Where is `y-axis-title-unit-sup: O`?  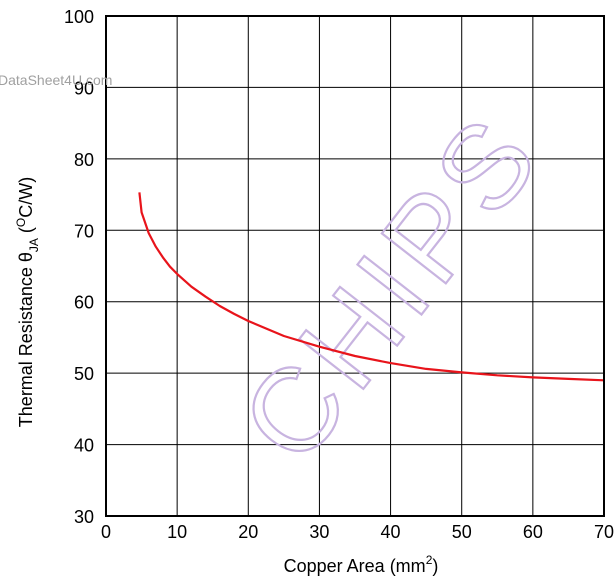 y-axis-title-unit-sup: O is located at coordinates (21, 222).